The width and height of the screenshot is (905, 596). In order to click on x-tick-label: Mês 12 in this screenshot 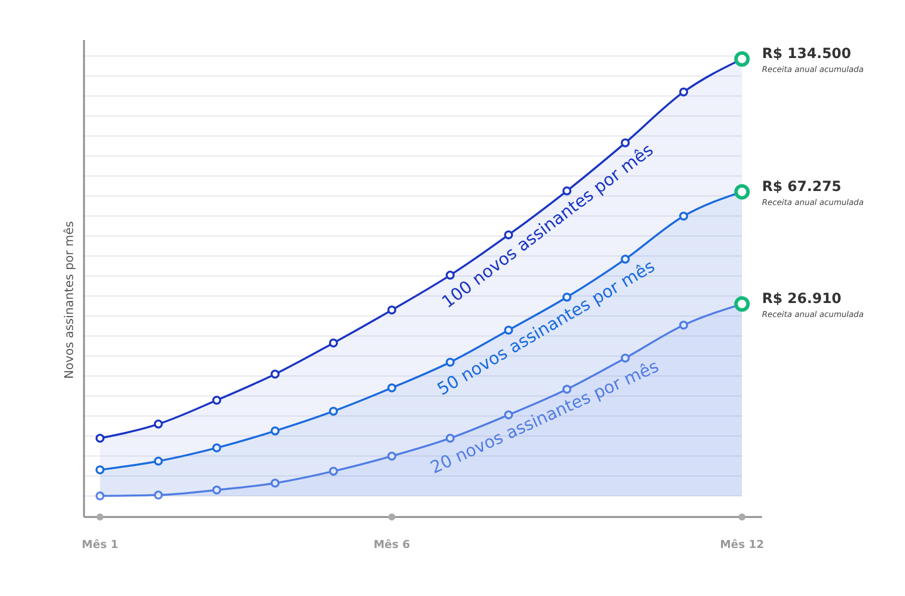, I will do `click(742, 544)`.